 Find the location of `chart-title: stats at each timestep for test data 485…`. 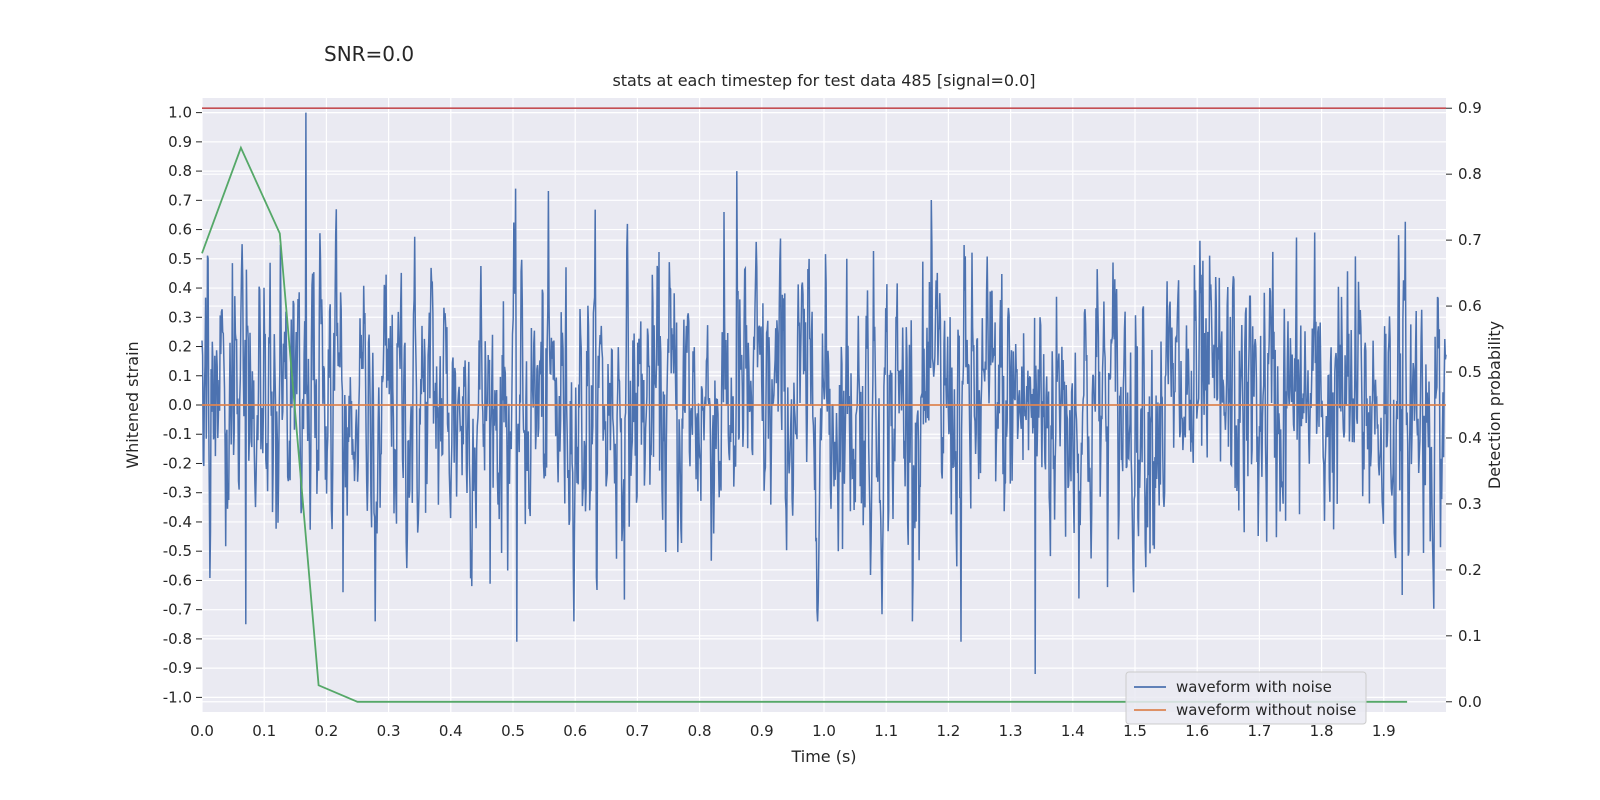

chart-title: stats at each timestep for test data 485… is located at coordinates (823, 80).